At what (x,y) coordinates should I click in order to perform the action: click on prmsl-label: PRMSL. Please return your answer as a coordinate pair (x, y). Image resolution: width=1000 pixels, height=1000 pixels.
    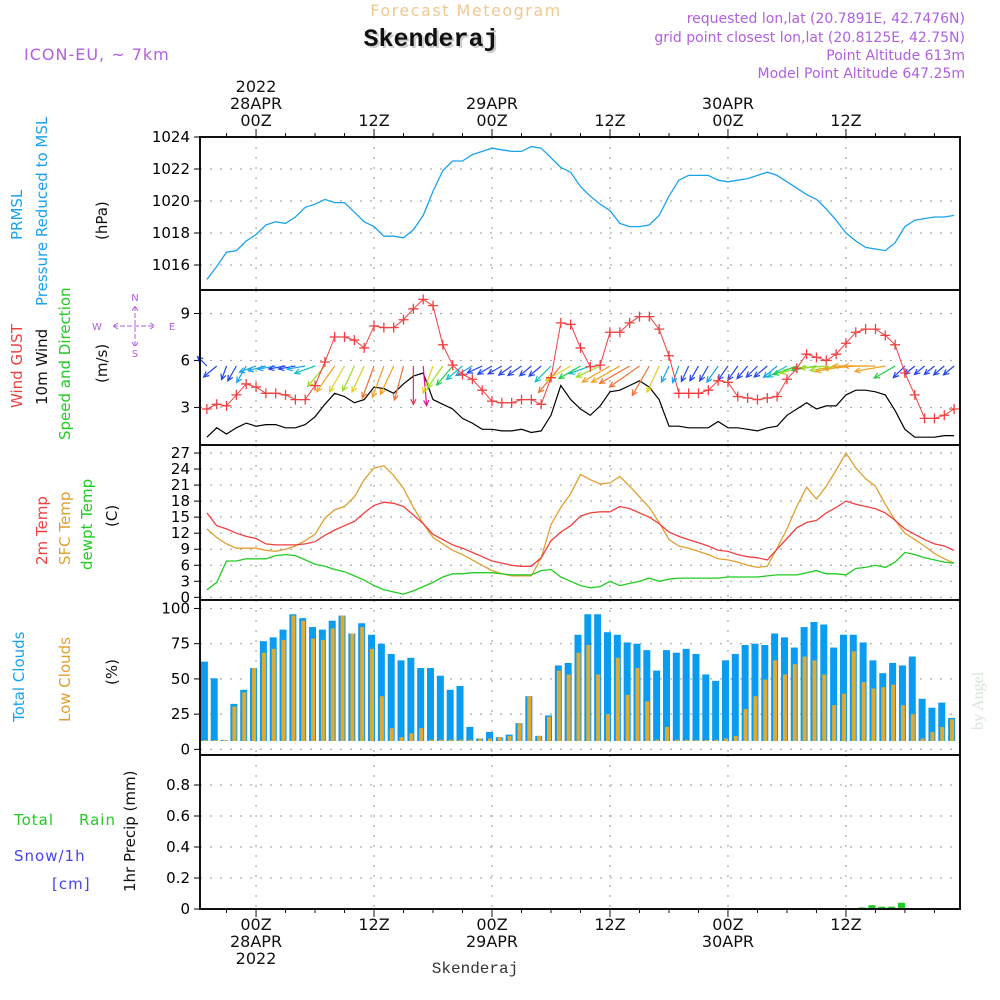
    Looking at the image, I should click on (17, 214).